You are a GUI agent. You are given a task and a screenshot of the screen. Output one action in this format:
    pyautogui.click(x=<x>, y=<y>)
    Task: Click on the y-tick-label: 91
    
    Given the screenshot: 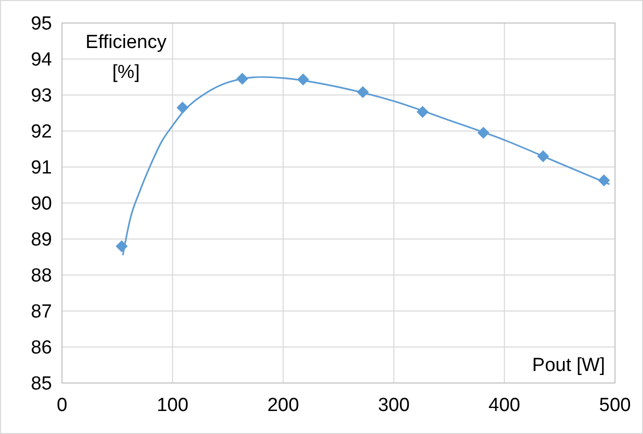 What is the action you would take?
    pyautogui.click(x=41, y=168)
    